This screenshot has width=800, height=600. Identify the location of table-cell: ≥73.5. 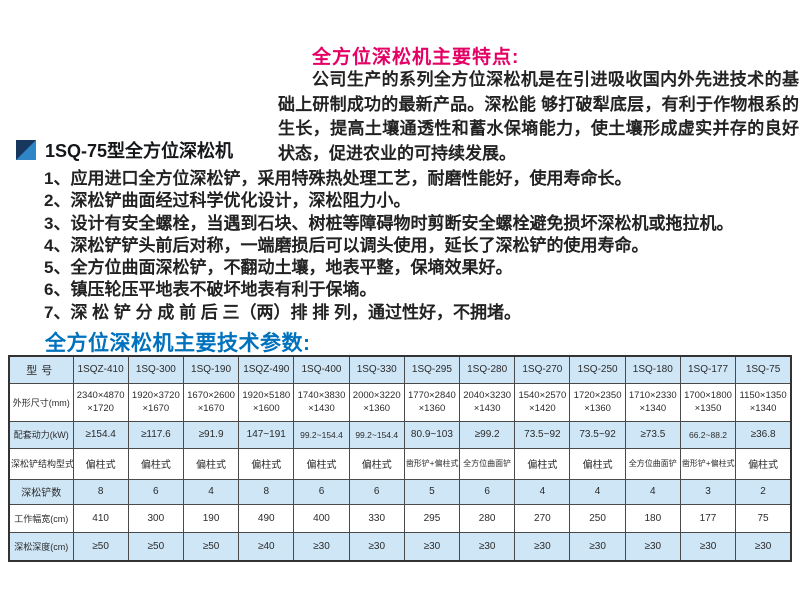
(652, 434).